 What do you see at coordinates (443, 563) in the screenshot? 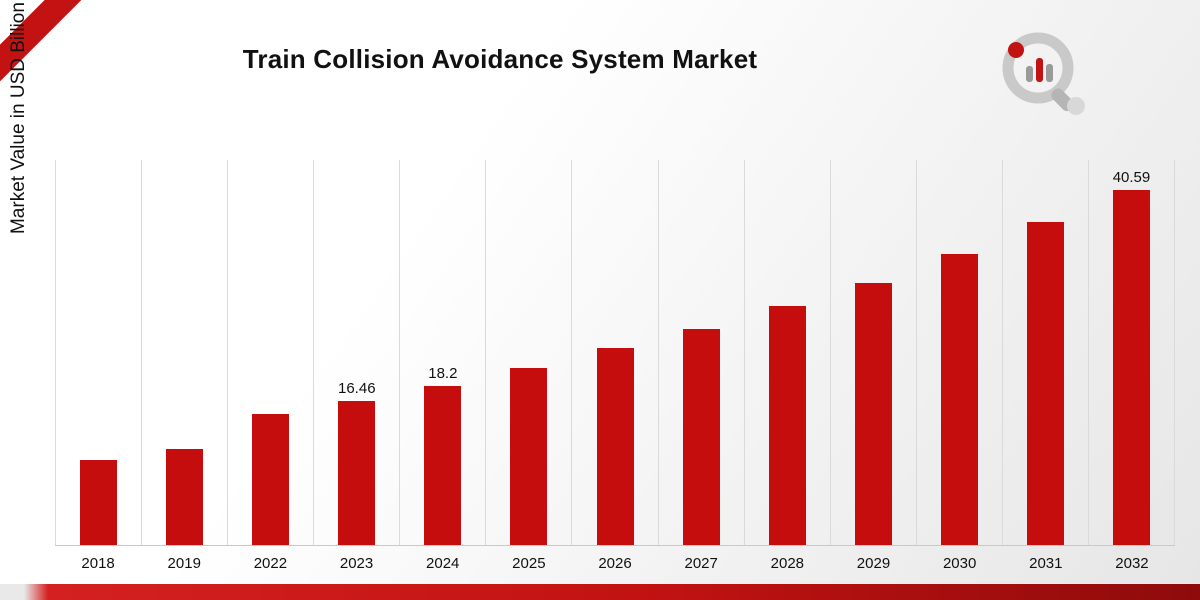
I see `x-tick-label-2024: 2024` at bounding box center [443, 563].